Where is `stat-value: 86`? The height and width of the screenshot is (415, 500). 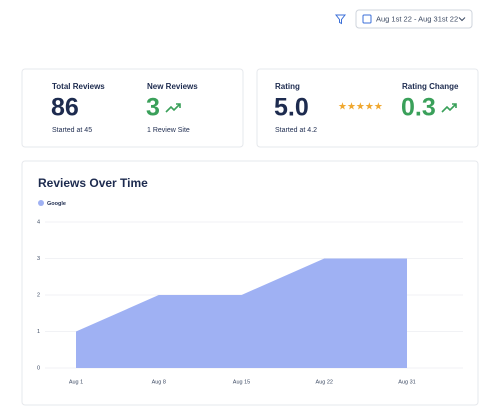
stat-value: 86 is located at coordinates (65, 108).